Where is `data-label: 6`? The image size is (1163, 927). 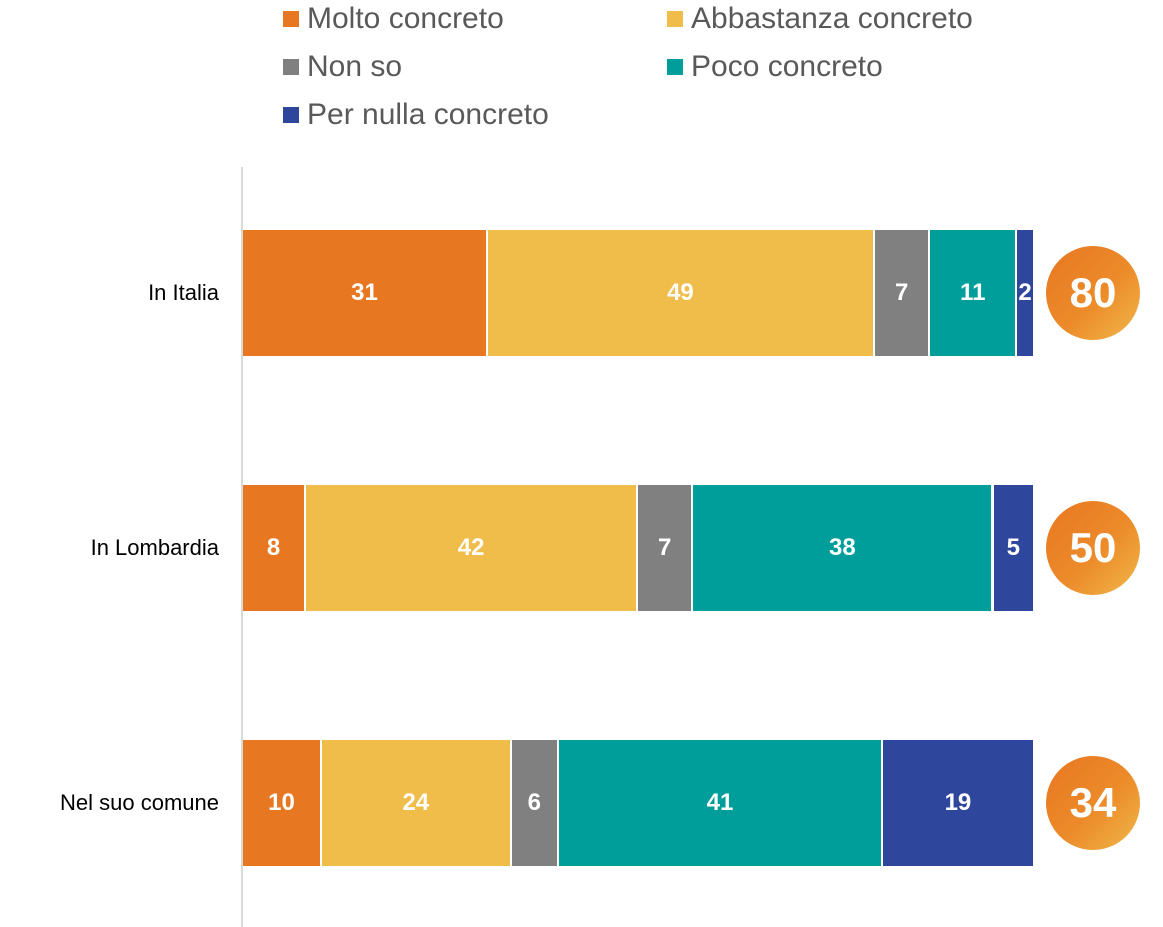 data-label: 6 is located at coordinates (534, 802).